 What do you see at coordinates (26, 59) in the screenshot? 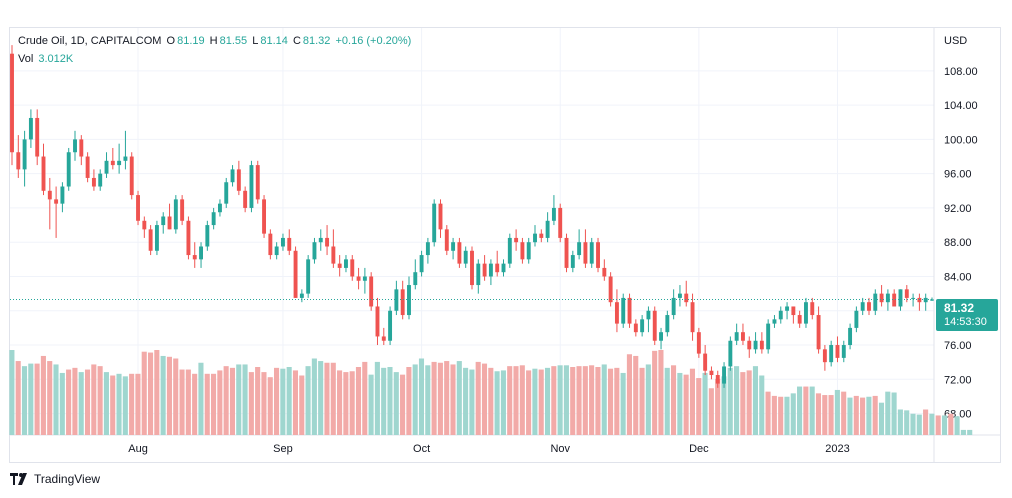
I see `vol-label: Vol` at bounding box center [26, 59].